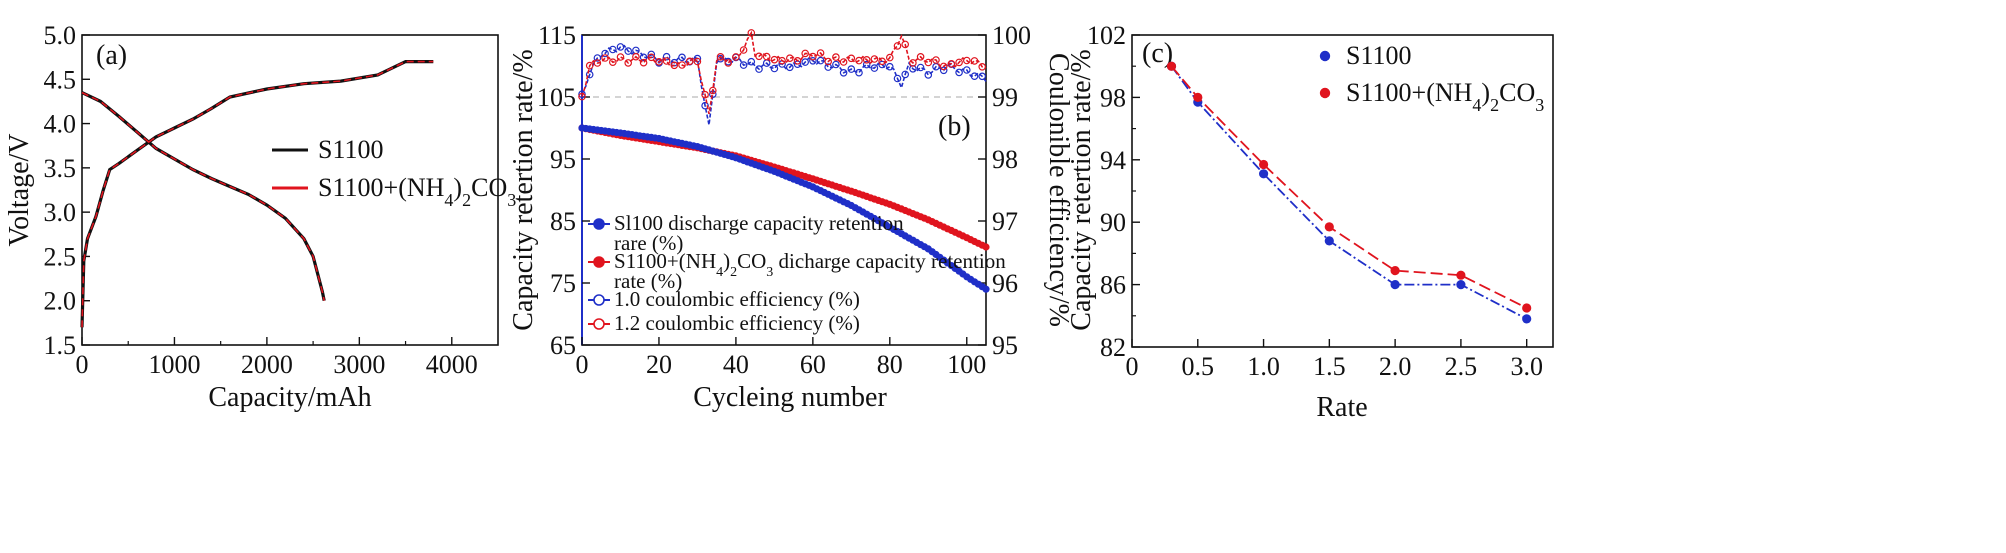 Image resolution: width=2006 pixels, height=553 pixels. Describe the element at coordinates (60, 256) in the screenshot. I see `y-tick-label: 2.5` at that location.